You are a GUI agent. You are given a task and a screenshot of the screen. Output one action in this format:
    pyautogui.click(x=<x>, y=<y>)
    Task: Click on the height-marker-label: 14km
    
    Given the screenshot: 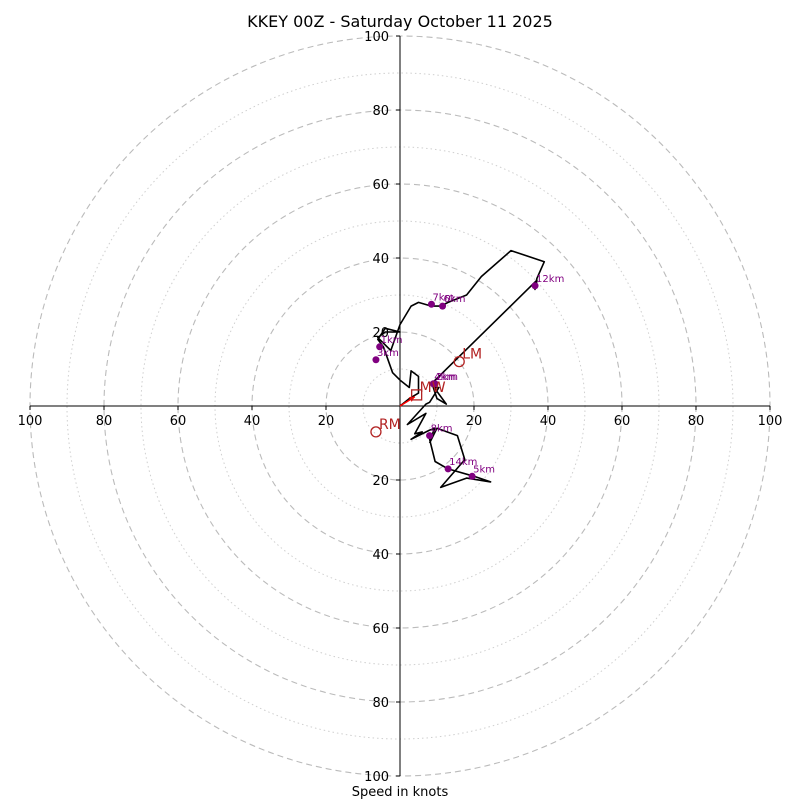 What is the action you would take?
    pyautogui.click(x=463, y=462)
    